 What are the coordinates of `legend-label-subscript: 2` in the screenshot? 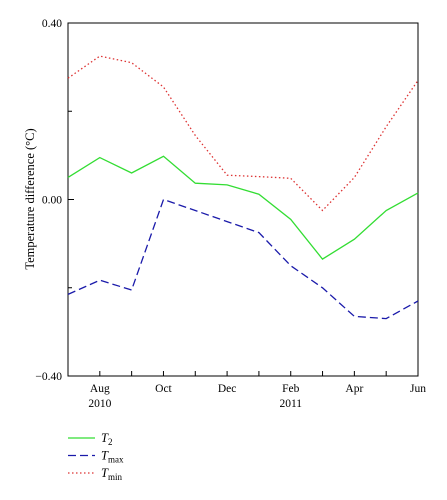 It's located at (110, 442).